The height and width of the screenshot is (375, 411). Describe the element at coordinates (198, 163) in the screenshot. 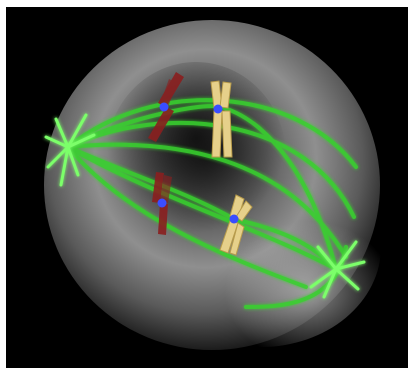

I see `centromeres` at that location.